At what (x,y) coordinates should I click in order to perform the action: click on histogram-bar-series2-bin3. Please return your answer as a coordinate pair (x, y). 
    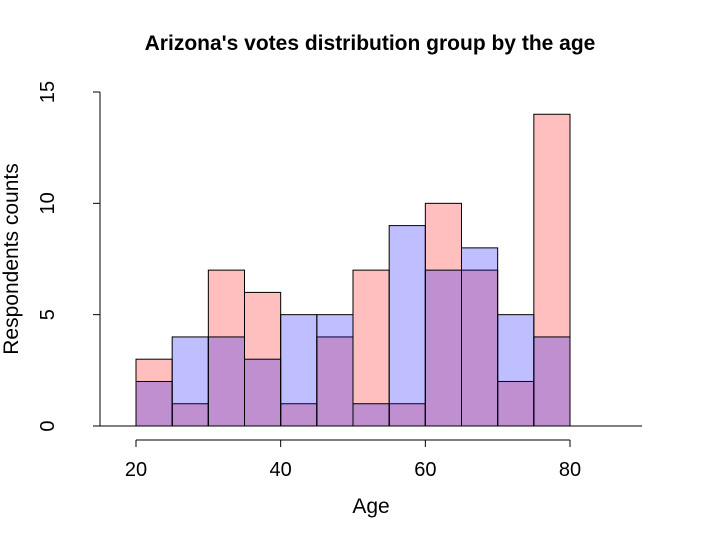
    Looking at the image, I should click on (226, 381).